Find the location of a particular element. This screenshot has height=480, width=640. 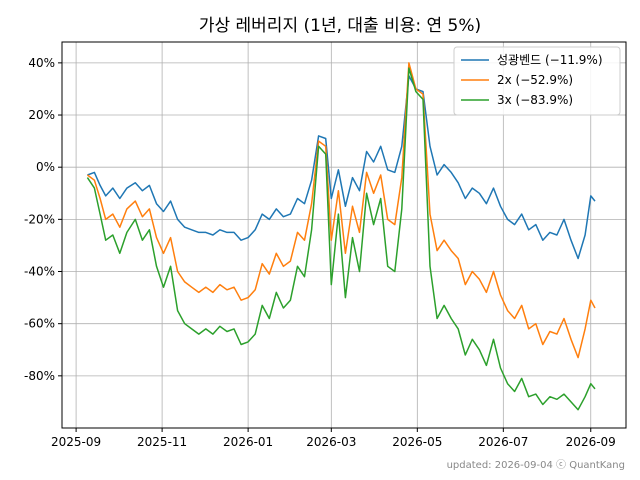

y-tick-label: 40% is located at coordinates (41, 63).